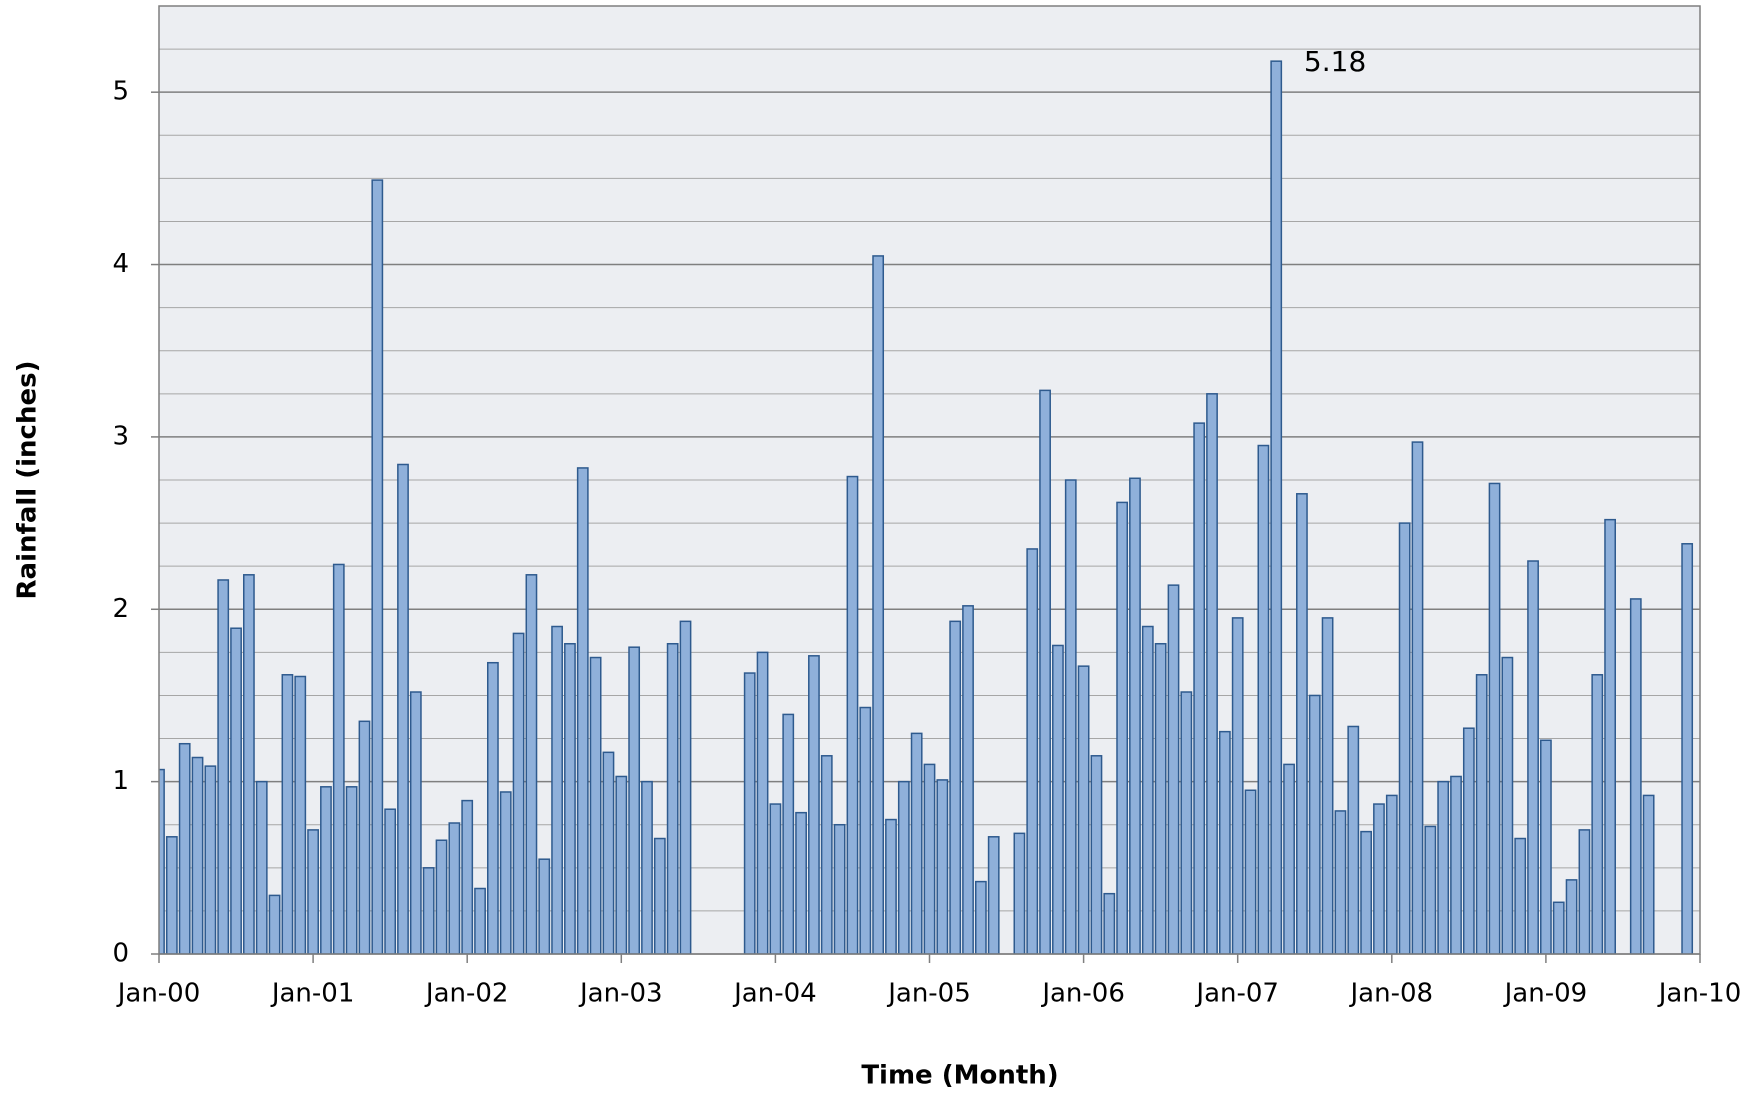  Describe the element at coordinates (158, 994) in the screenshot. I see `x-tick-label: Jan-00` at that location.